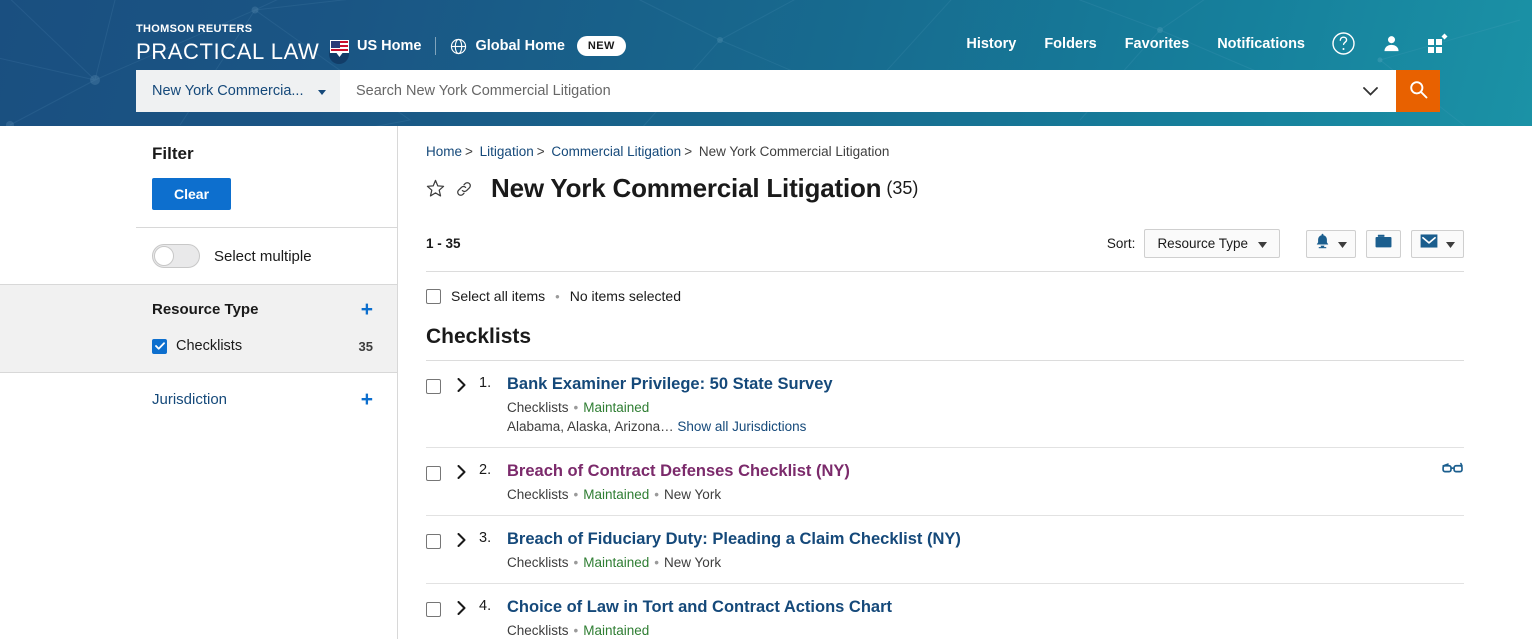 This screenshot has height=639, width=1532. What do you see at coordinates (263, 256) in the screenshot?
I see `select-multiple-label: Select multiple` at bounding box center [263, 256].